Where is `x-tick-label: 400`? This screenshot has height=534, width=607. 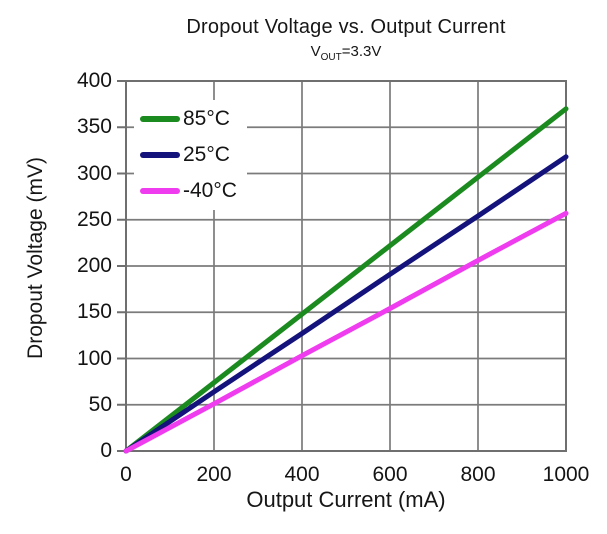 x-tick-label: 400 is located at coordinates (302, 474).